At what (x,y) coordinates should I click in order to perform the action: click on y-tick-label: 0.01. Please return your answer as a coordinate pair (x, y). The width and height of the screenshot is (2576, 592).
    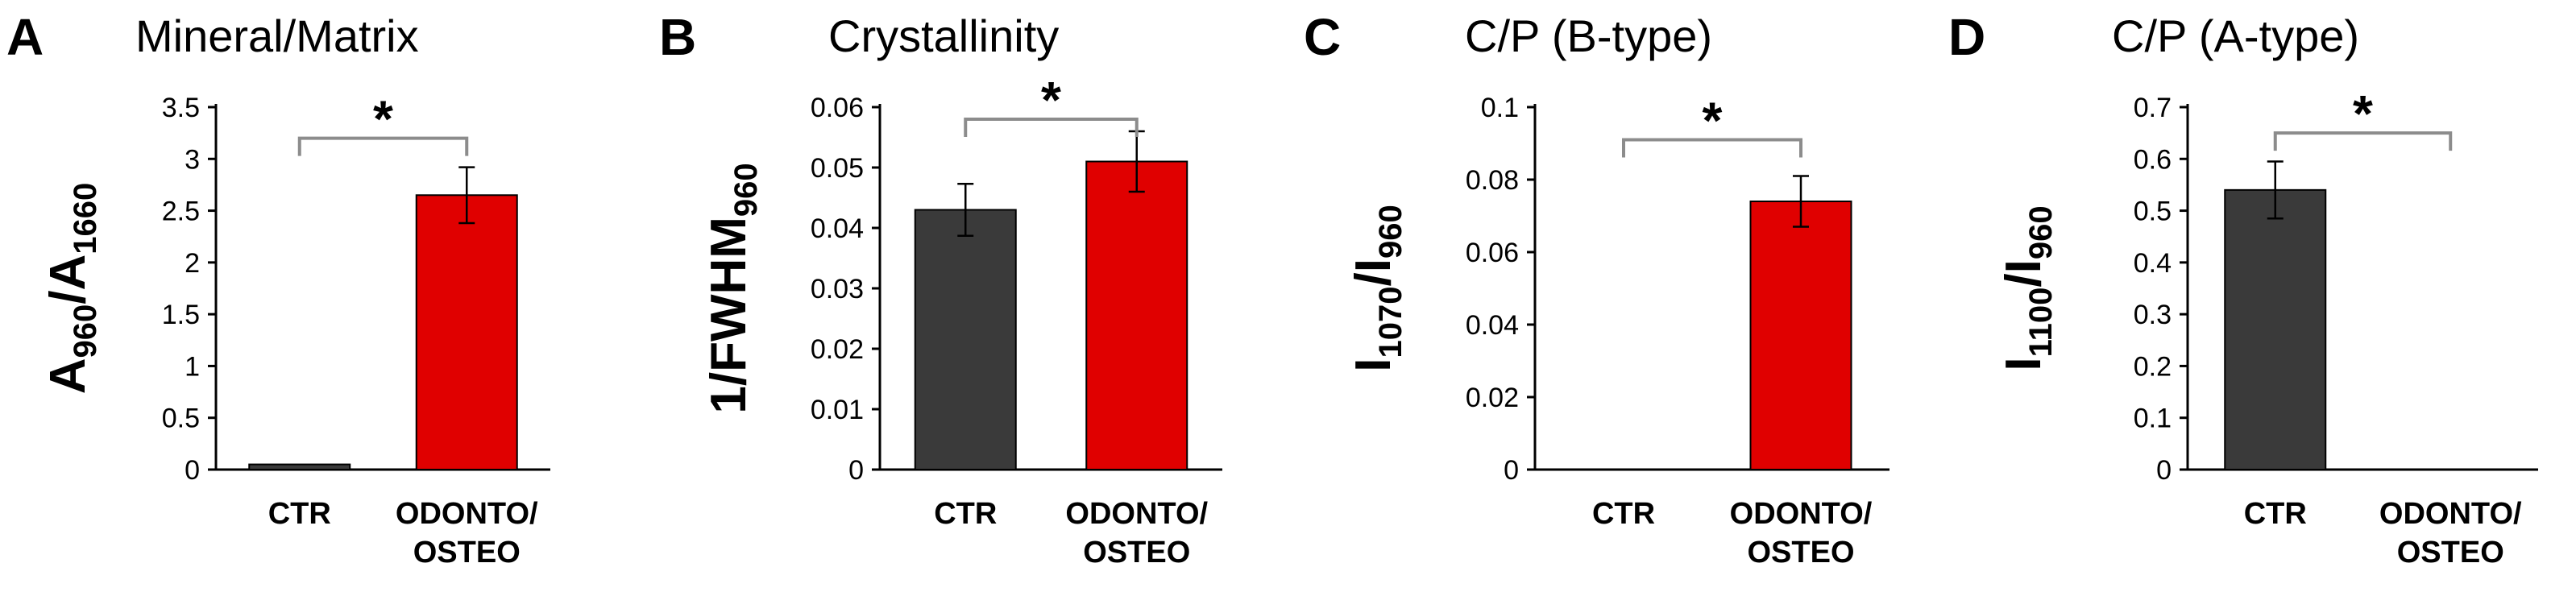
    Looking at the image, I should click on (838, 410).